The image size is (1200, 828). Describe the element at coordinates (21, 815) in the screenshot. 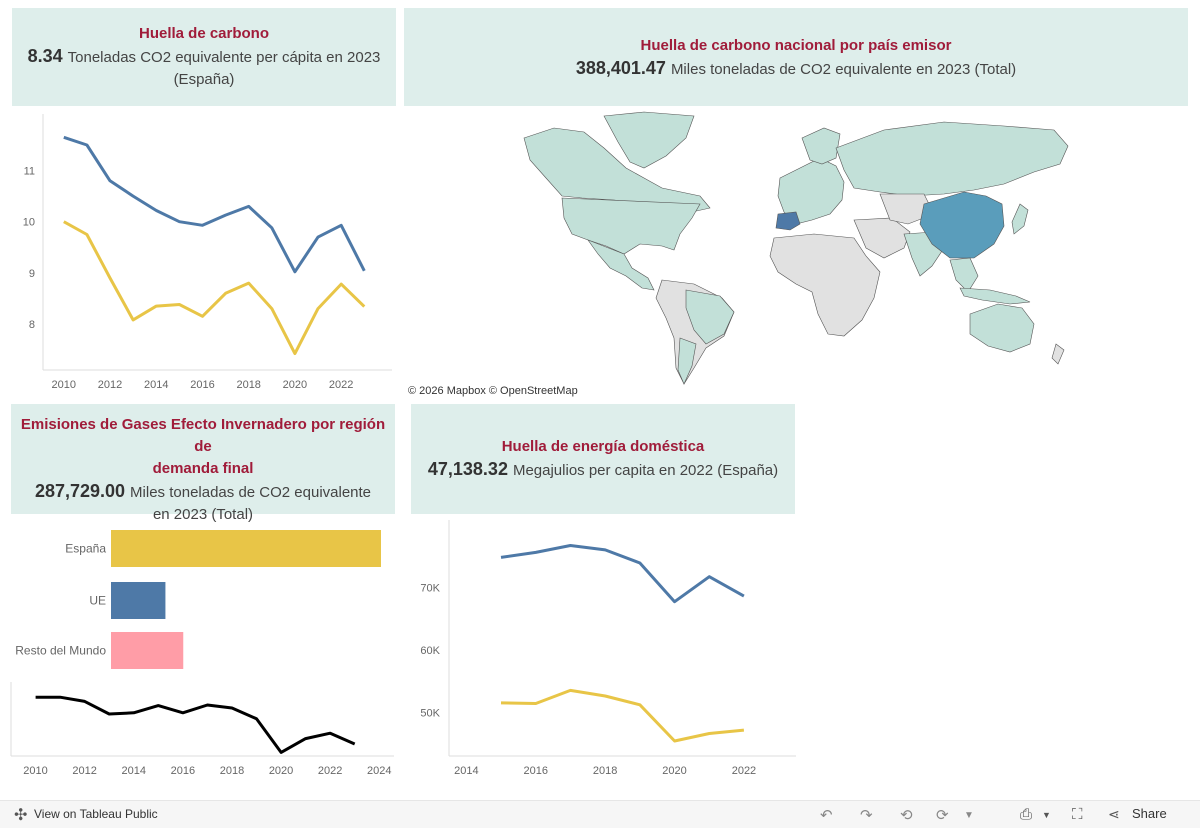

I see `tableau-logo-icon: ✣` at that location.